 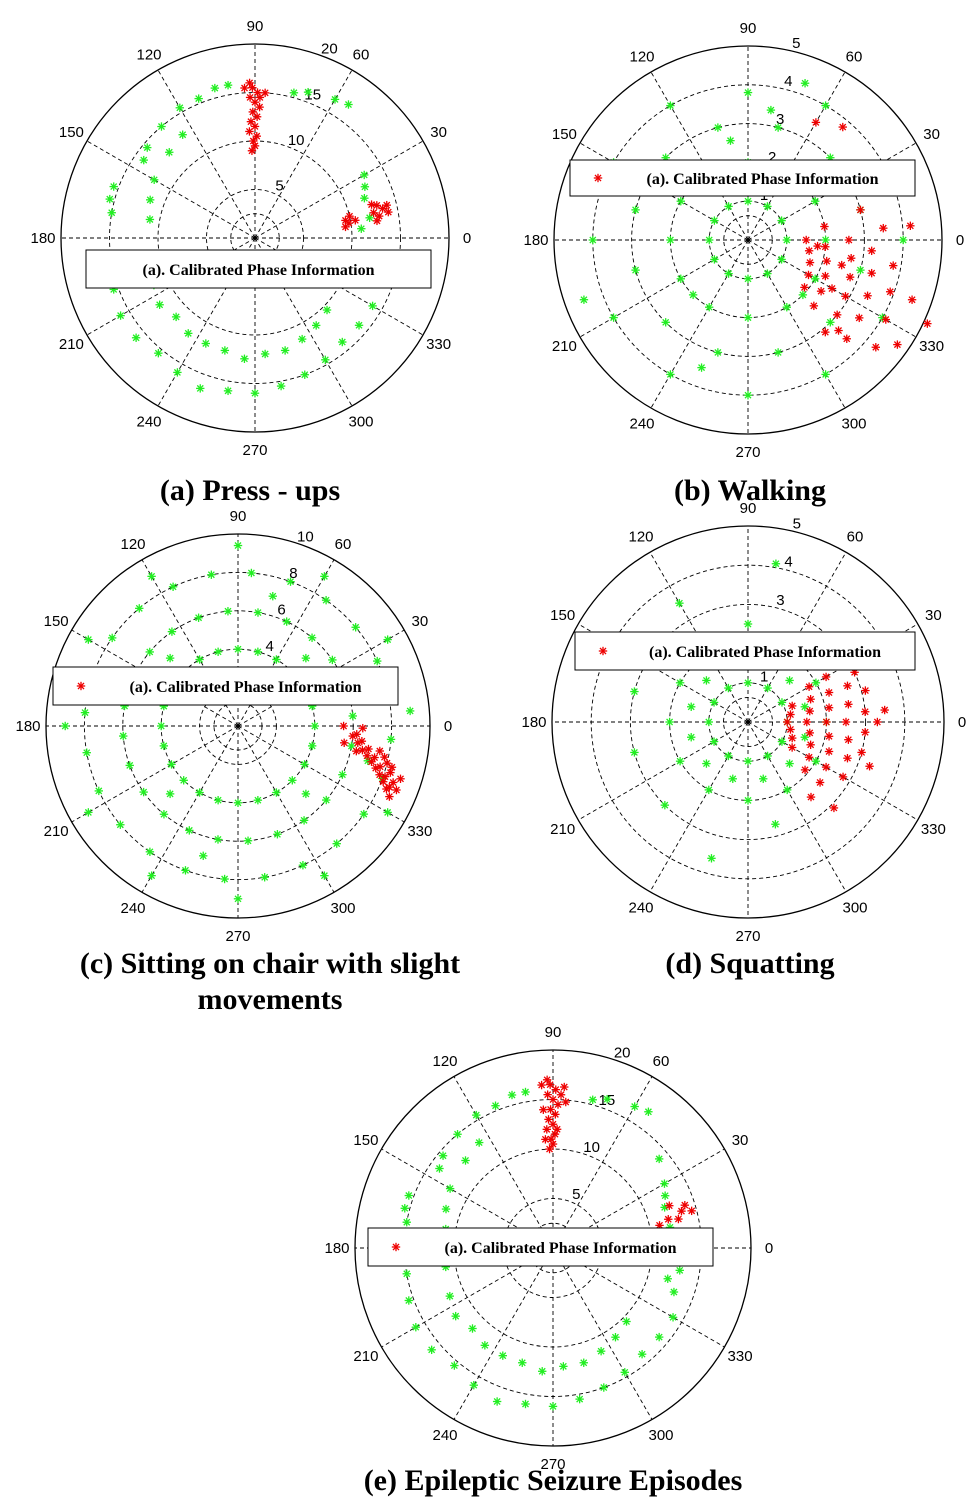 What do you see at coordinates (576, 1194) in the screenshot?
I see `radial-tick-label: 5` at bounding box center [576, 1194].